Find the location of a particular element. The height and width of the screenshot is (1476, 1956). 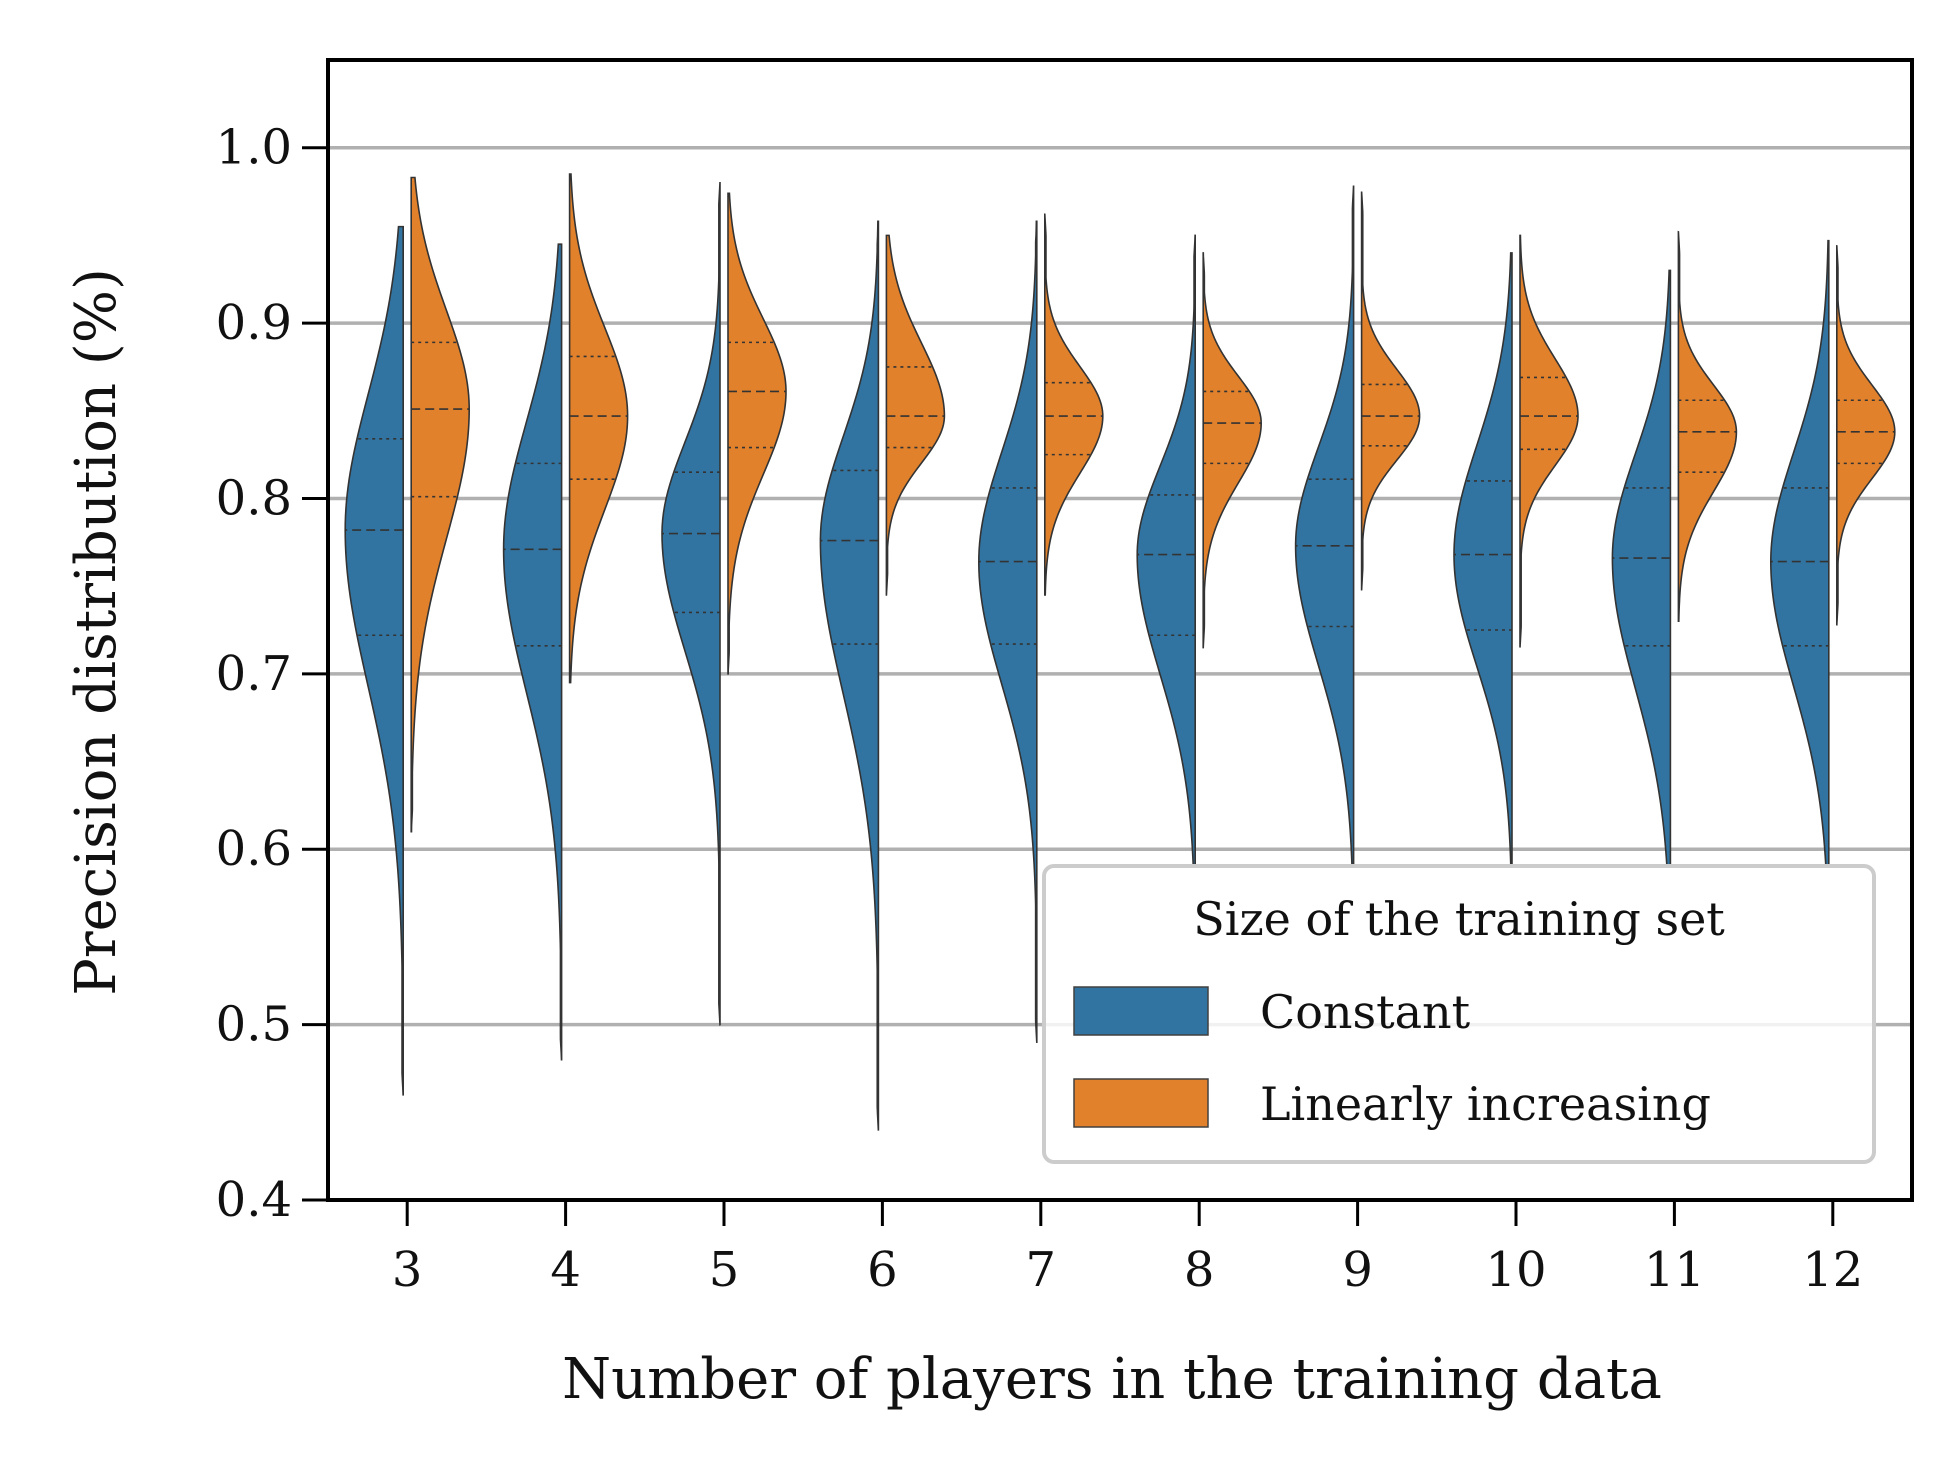

x-tick-label: 5 is located at coordinates (724, 1270).